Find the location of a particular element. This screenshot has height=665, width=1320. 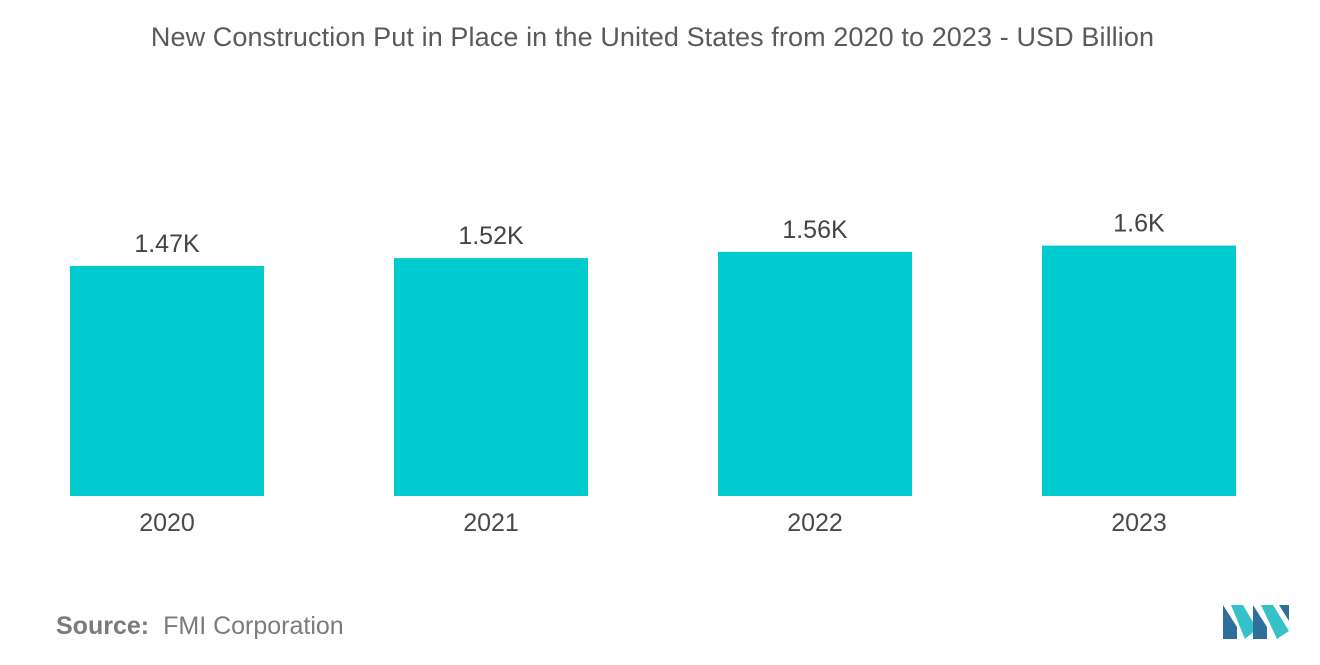

data-label-2021: 1.52K is located at coordinates (491, 236).